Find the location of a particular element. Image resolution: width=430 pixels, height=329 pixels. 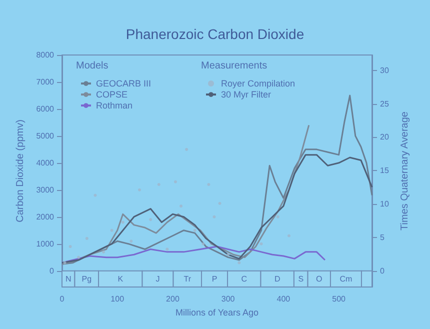

line-series is located at coordinates (193, 255).